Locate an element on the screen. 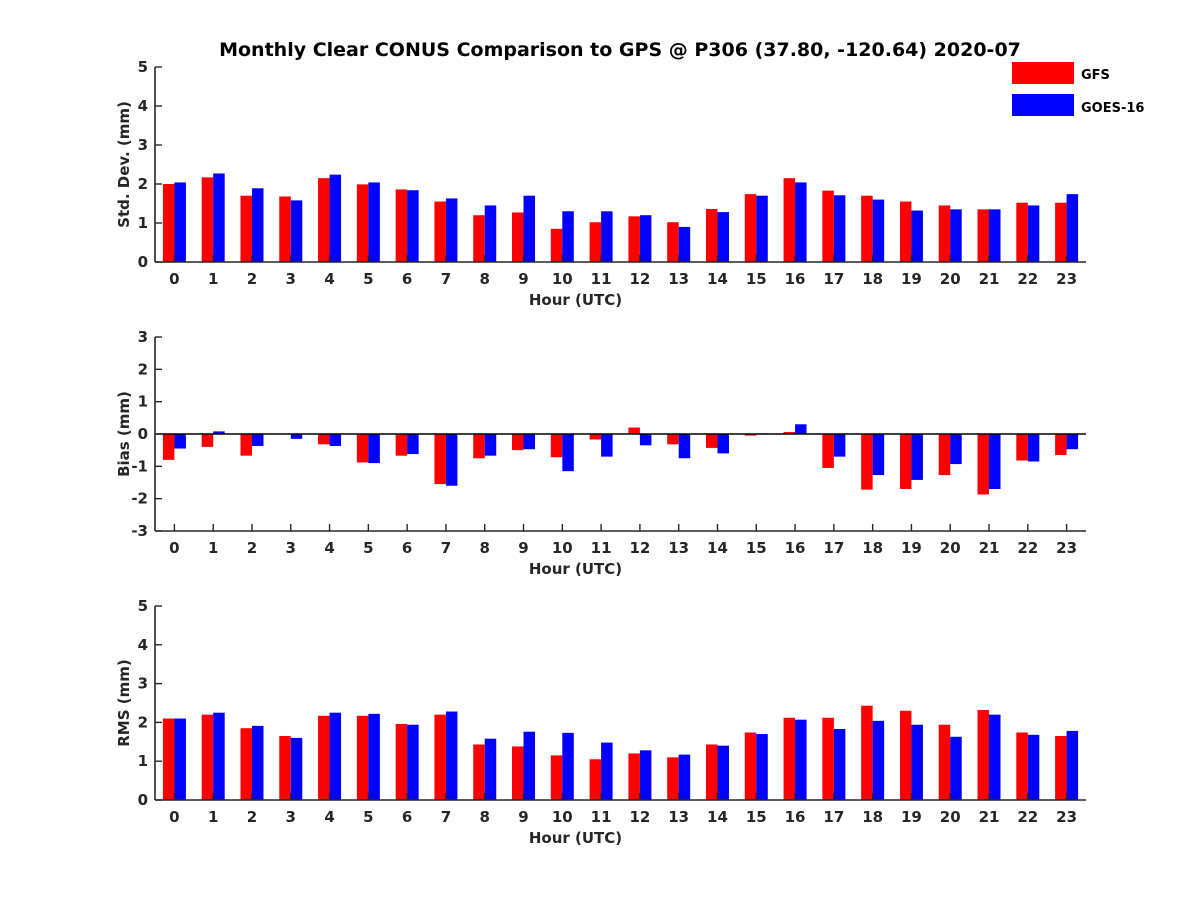 This screenshot has height=900, width=1200. rms-x-tick-label: 8 is located at coordinates (485, 817).